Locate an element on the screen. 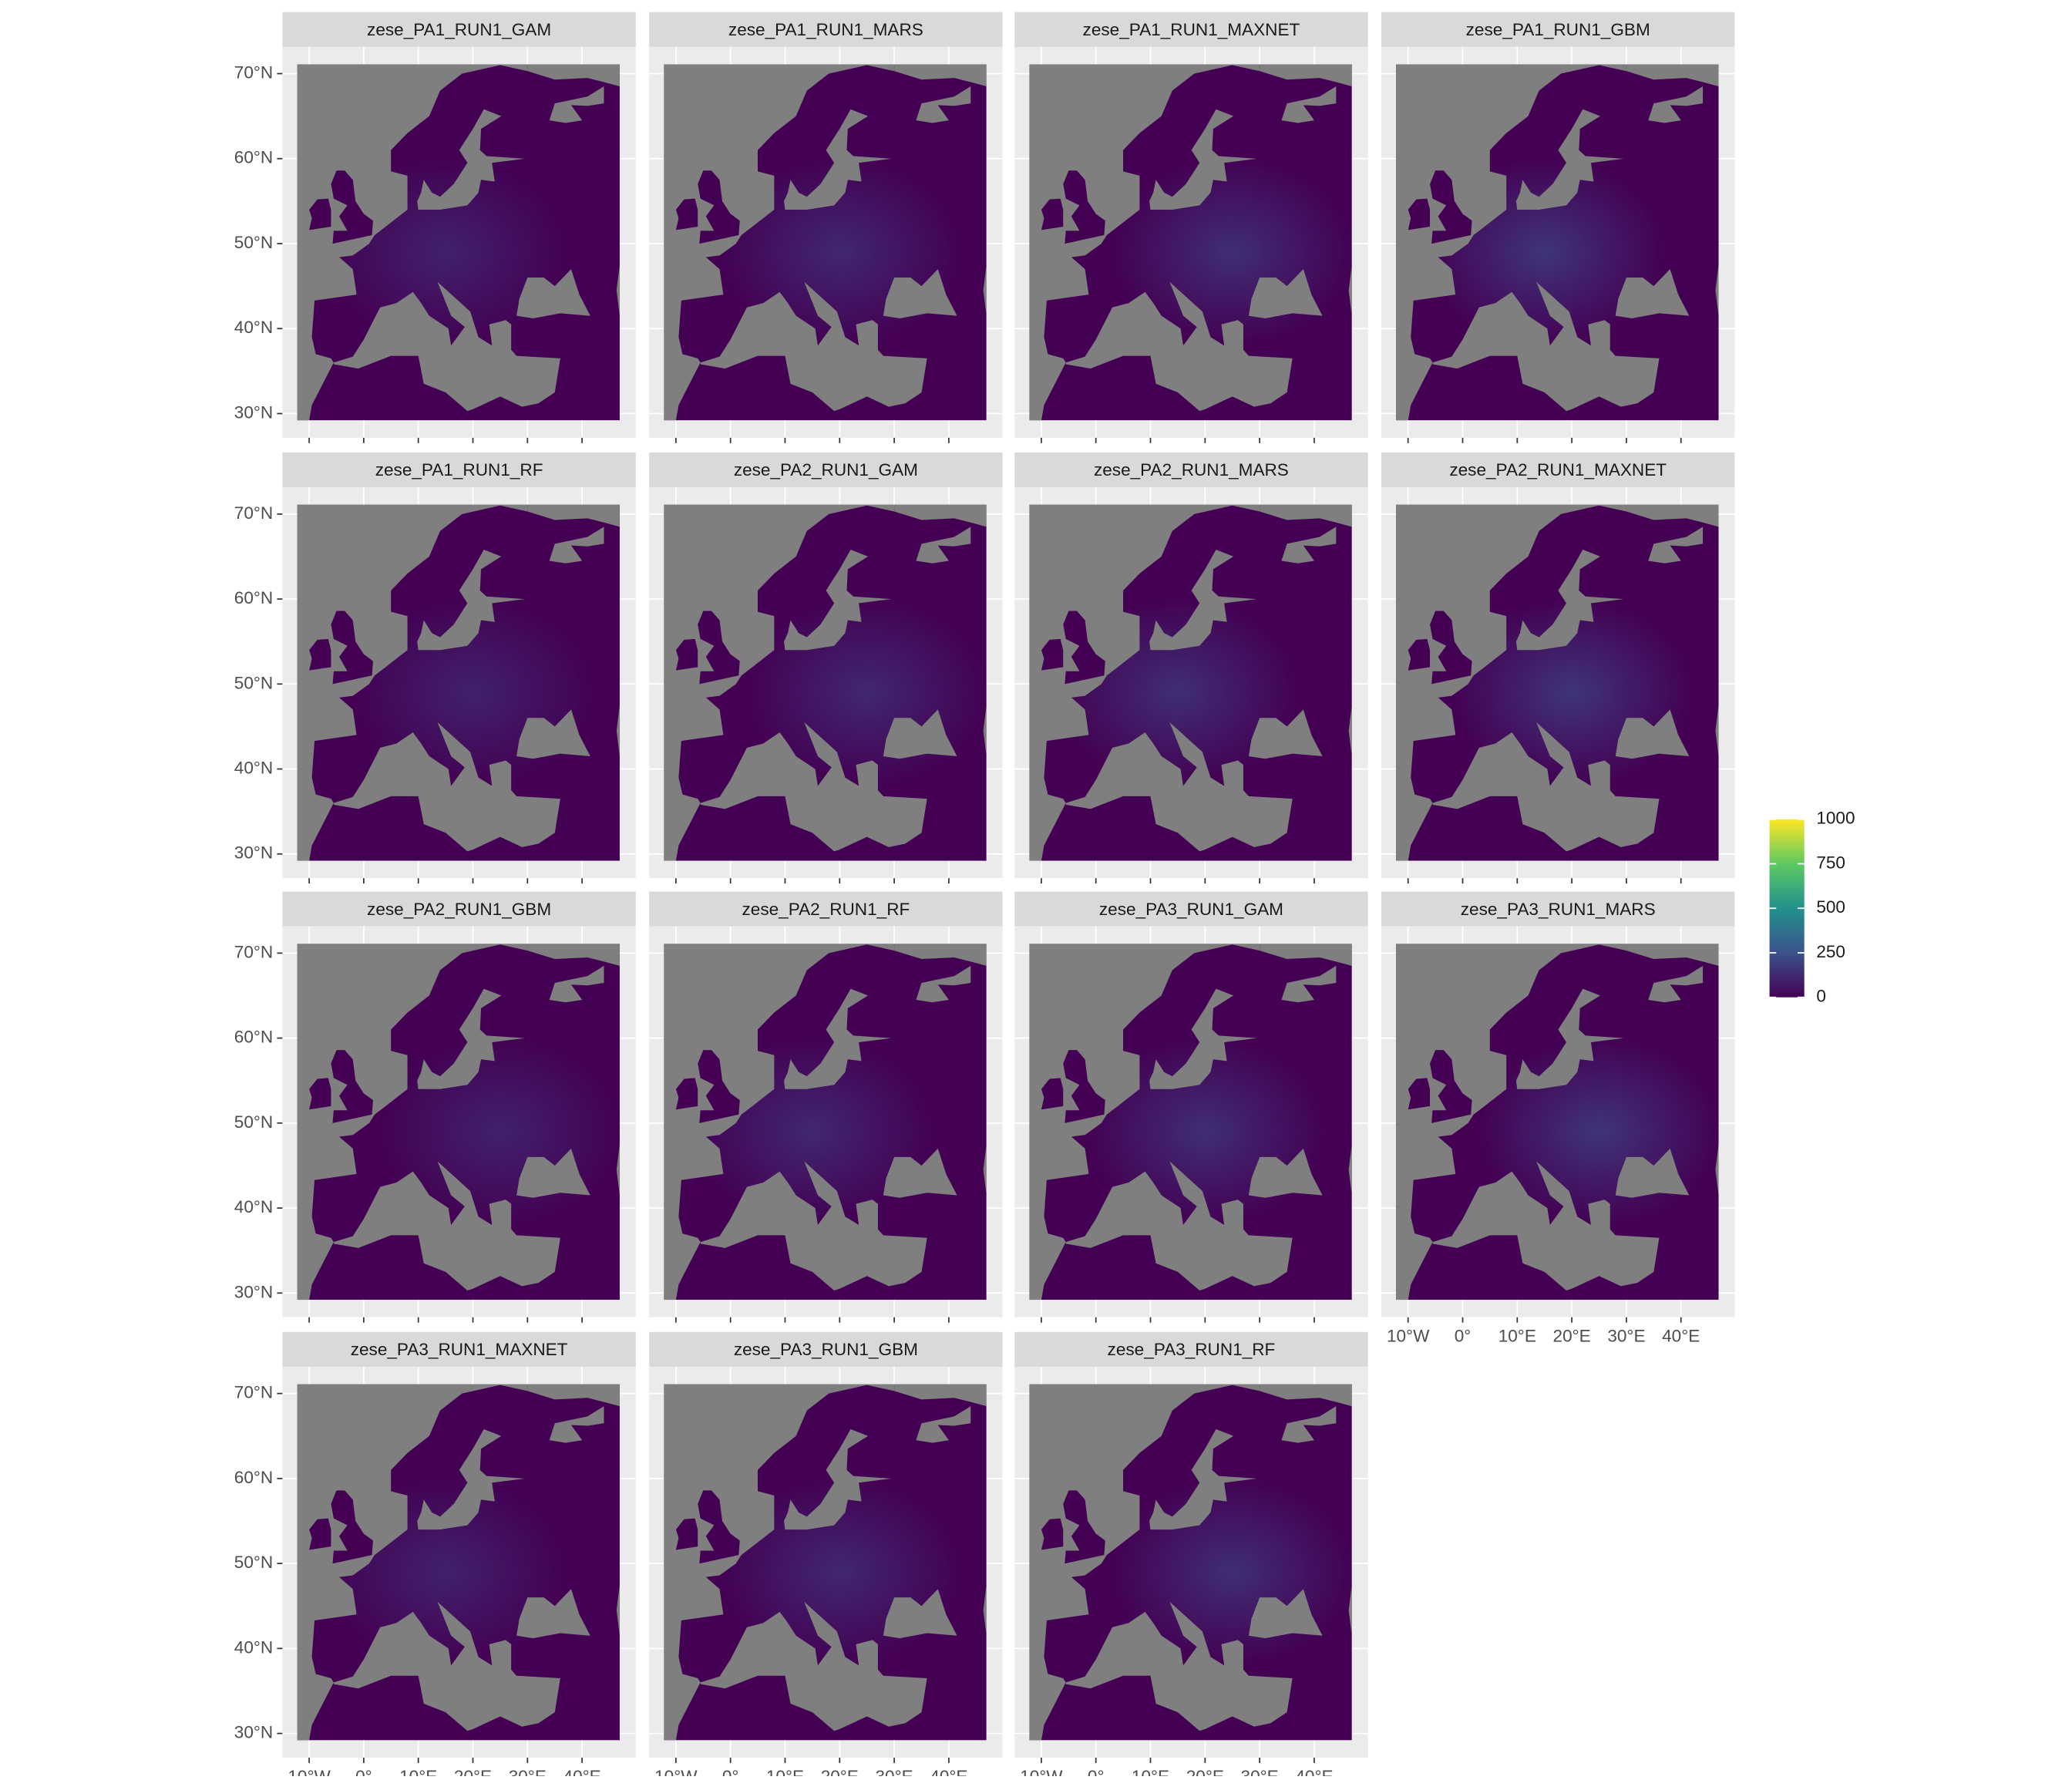  strip-title: zese_PA1_RUN1_GAM is located at coordinates (459, 29).